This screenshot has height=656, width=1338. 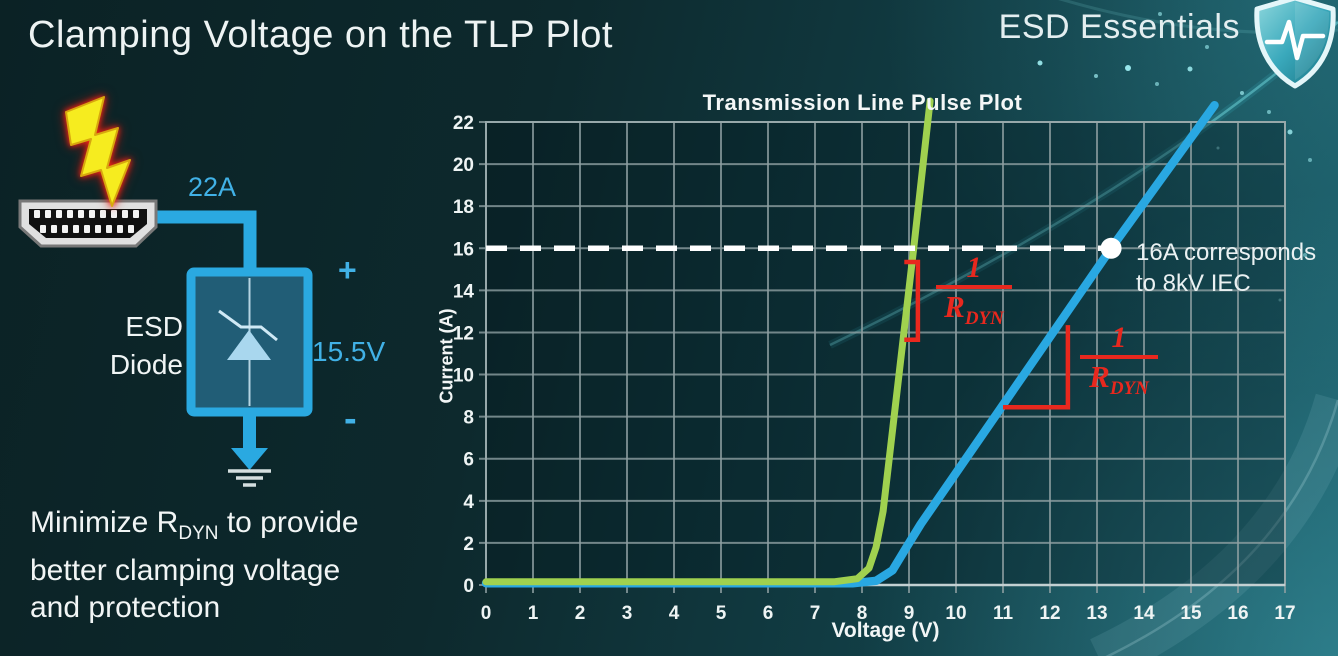 What do you see at coordinates (320, 35) in the screenshot?
I see `page-title: Clamping Voltage on the TLP Plot` at bounding box center [320, 35].